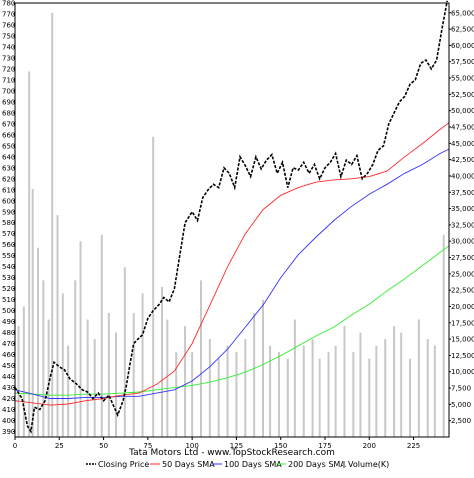 This screenshot has height=478, width=474. What do you see at coordinates (324, 446) in the screenshot?
I see `x-tick-label: 175` at bounding box center [324, 446].